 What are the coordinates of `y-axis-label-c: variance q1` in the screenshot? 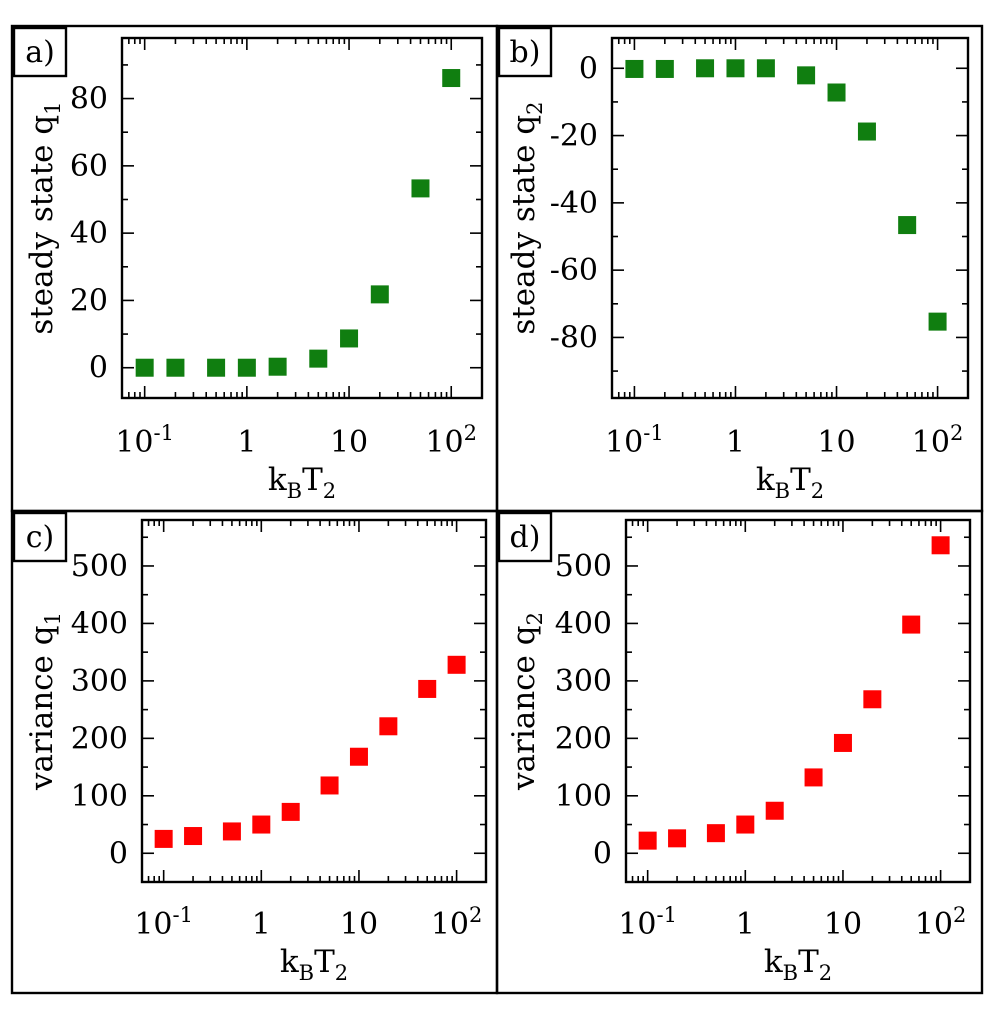 It's located at (44, 701).